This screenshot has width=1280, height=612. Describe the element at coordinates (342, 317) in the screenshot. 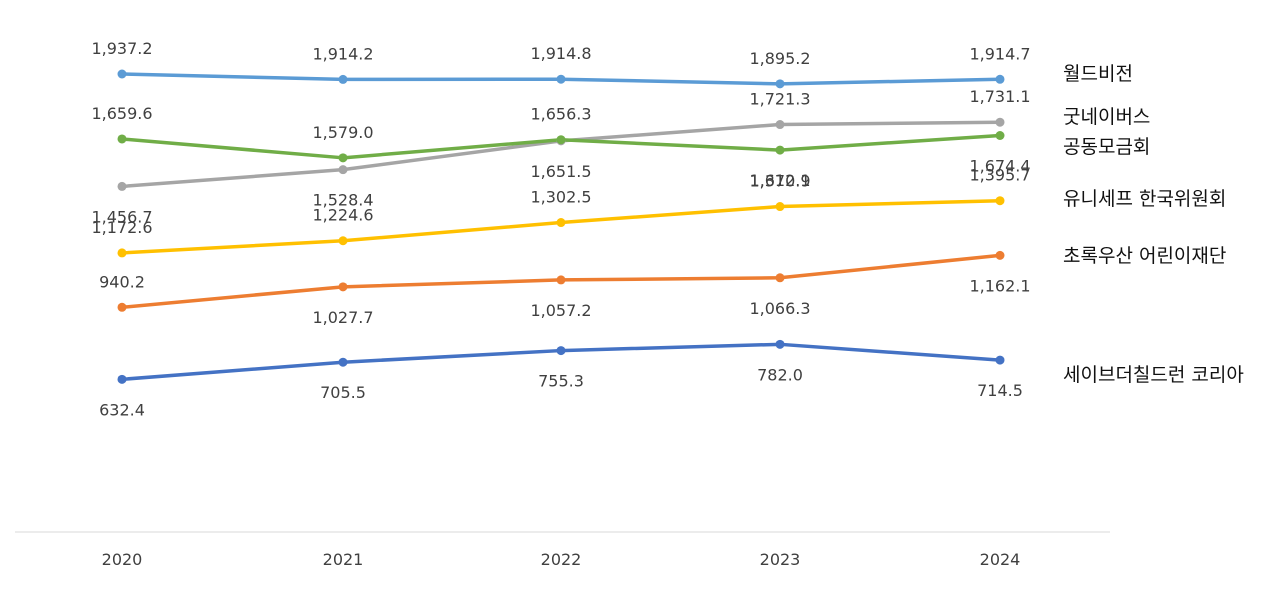

I see `data-label: 1,027.7` at that location.